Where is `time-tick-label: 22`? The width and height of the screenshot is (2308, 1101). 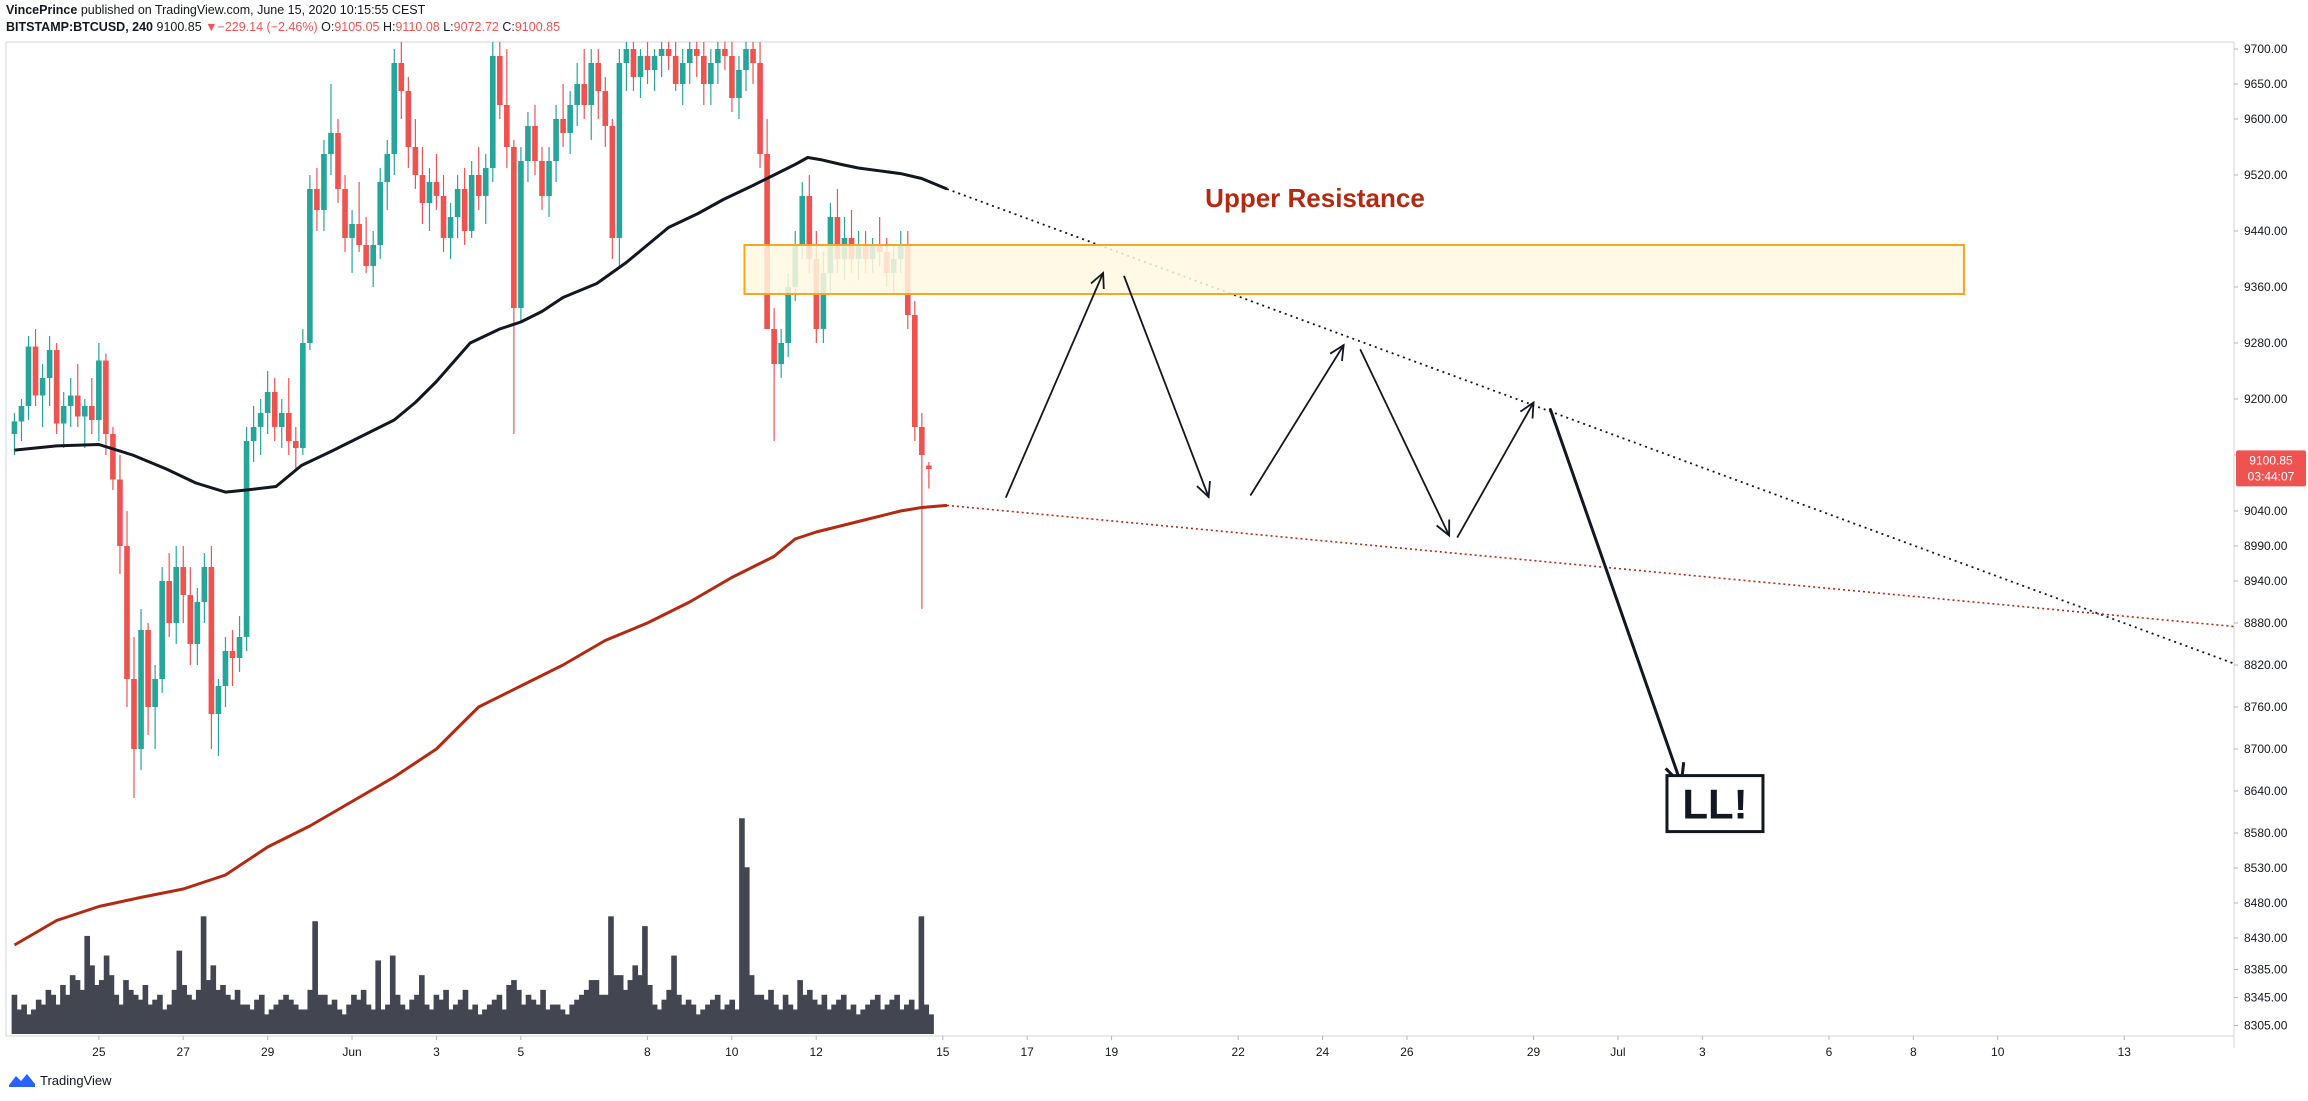
time-tick-label: 22 is located at coordinates (1238, 1052).